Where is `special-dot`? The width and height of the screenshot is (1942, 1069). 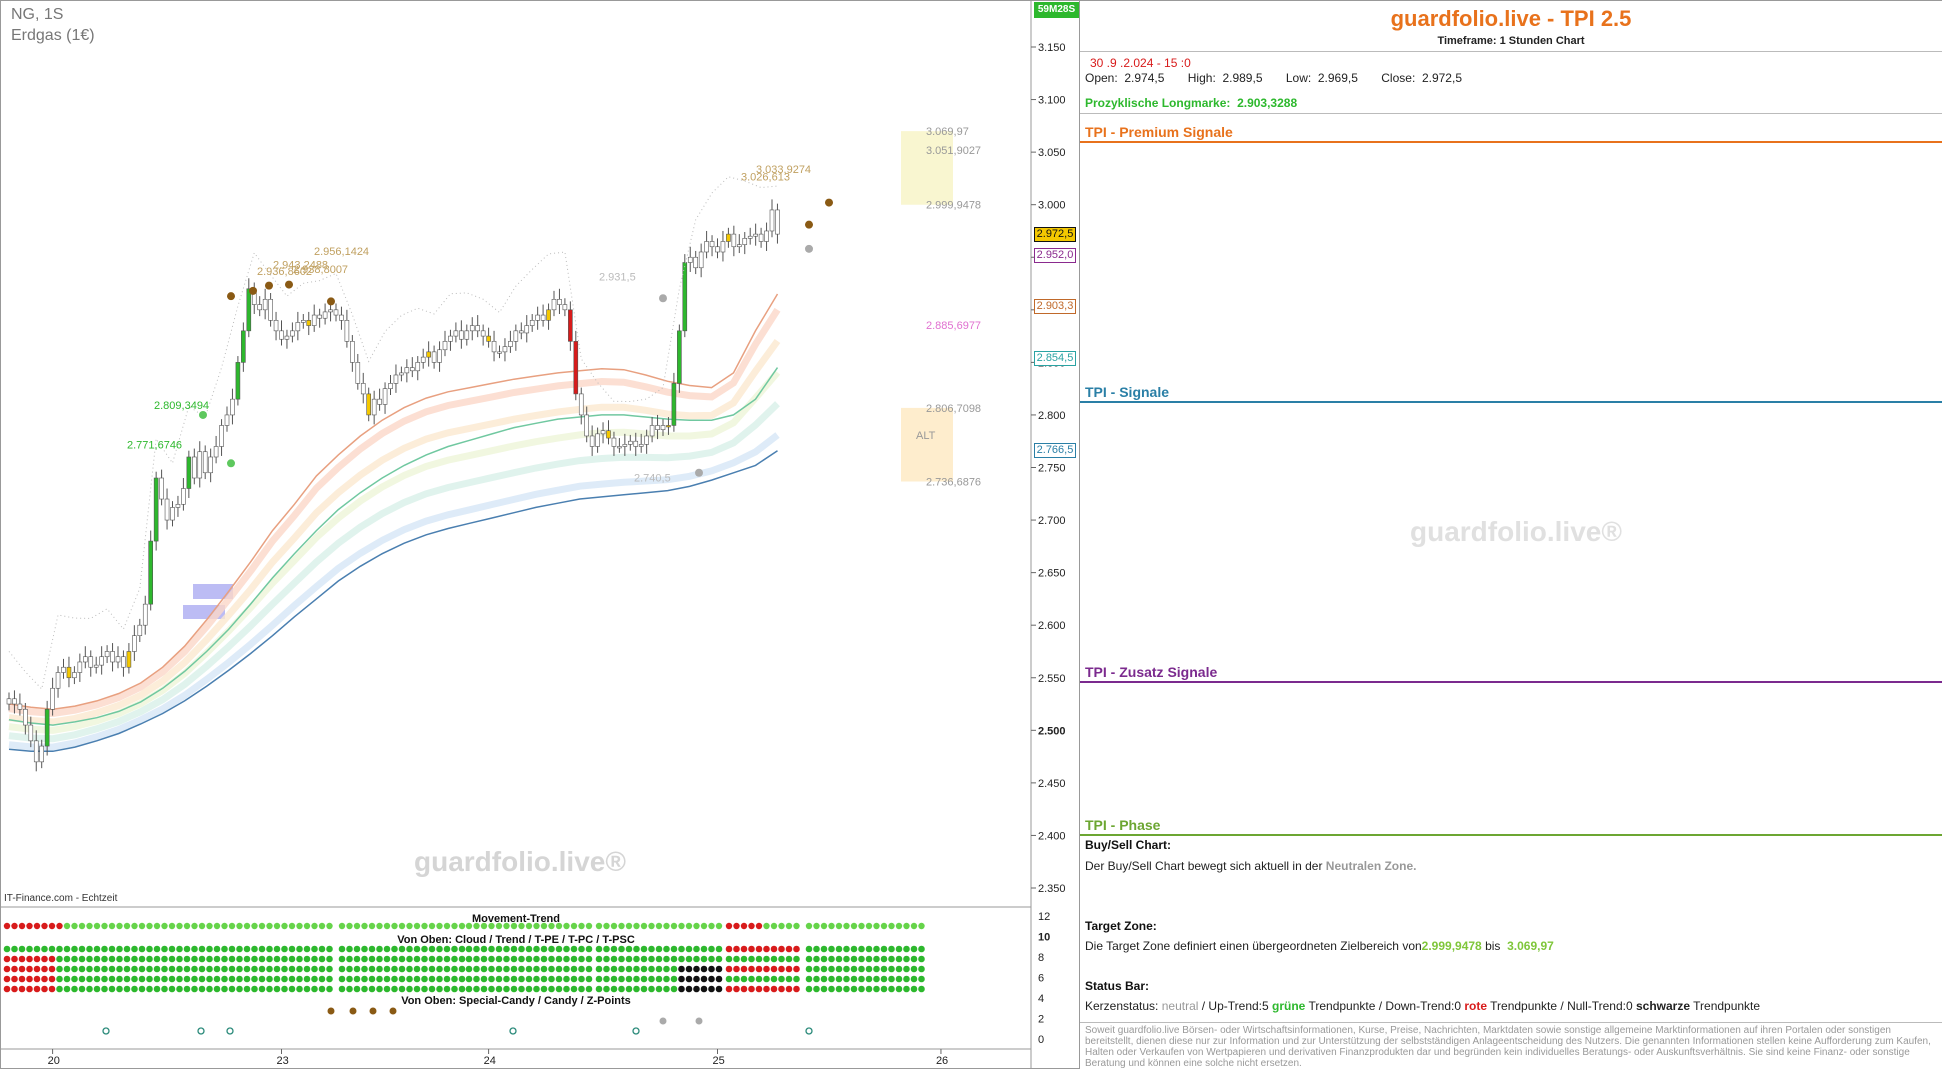 special-dot is located at coordinates (699, 1021).